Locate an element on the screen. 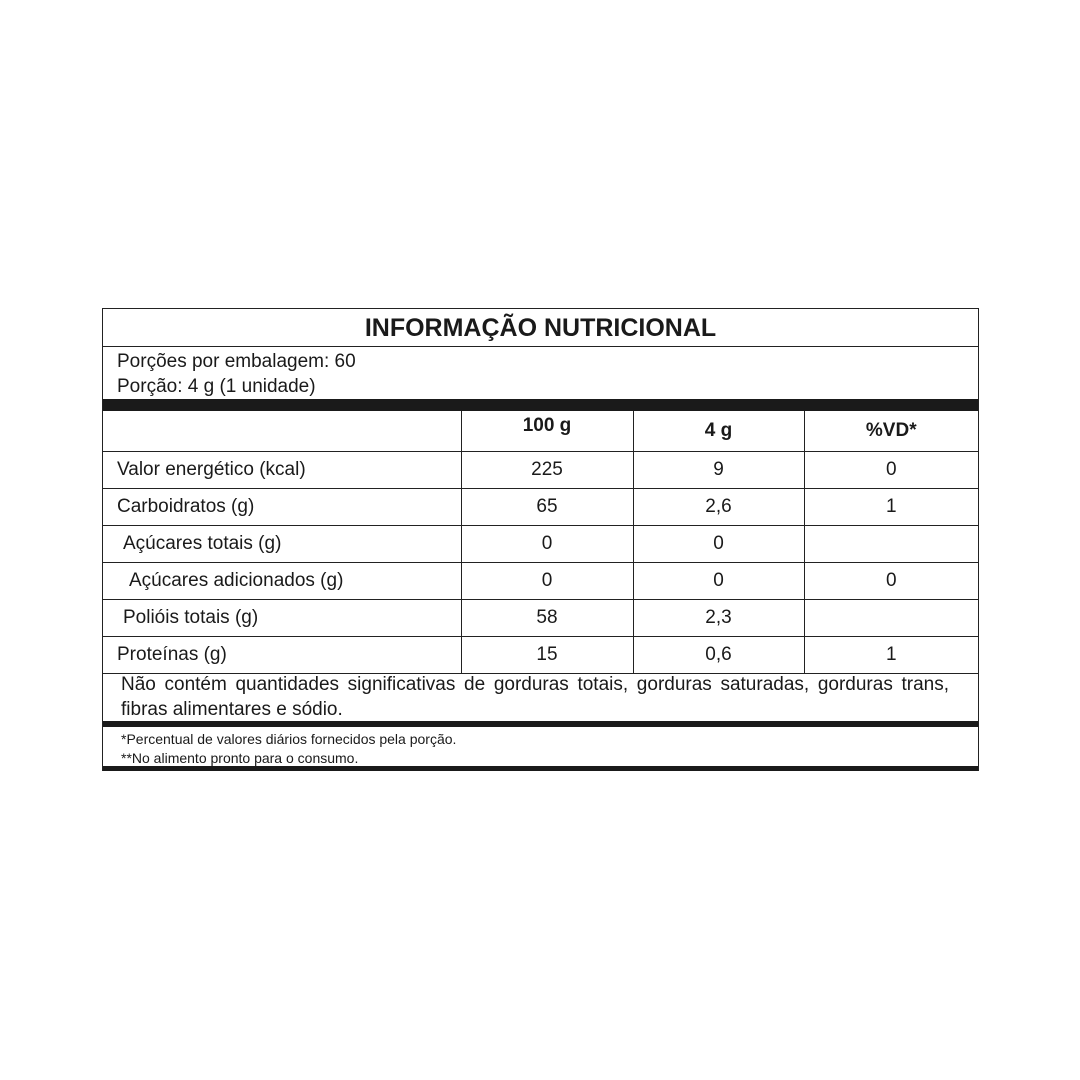  value-per-serving: 0,6 is located at coordinates (718, 655).